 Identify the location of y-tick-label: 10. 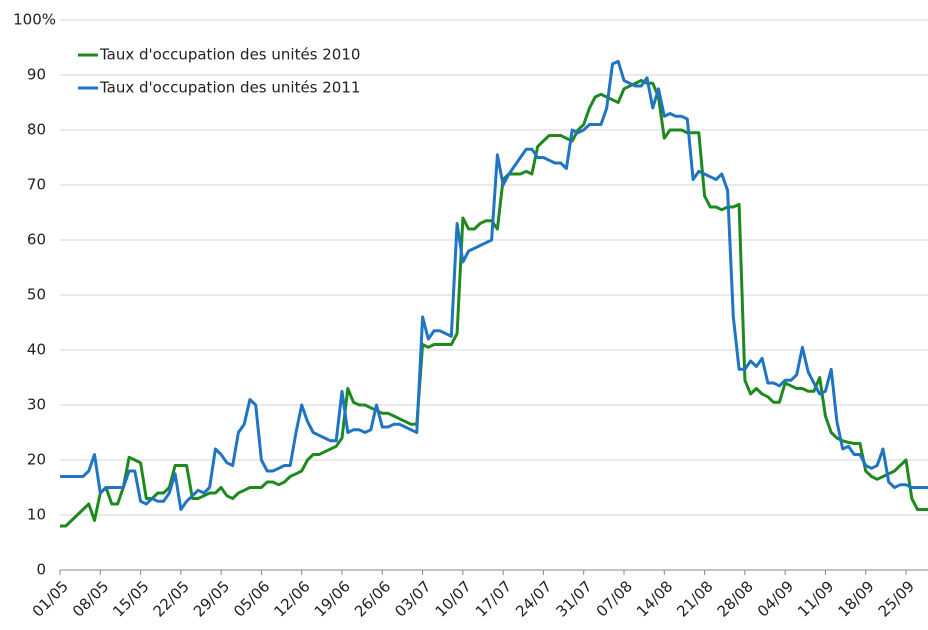
(36, 515).